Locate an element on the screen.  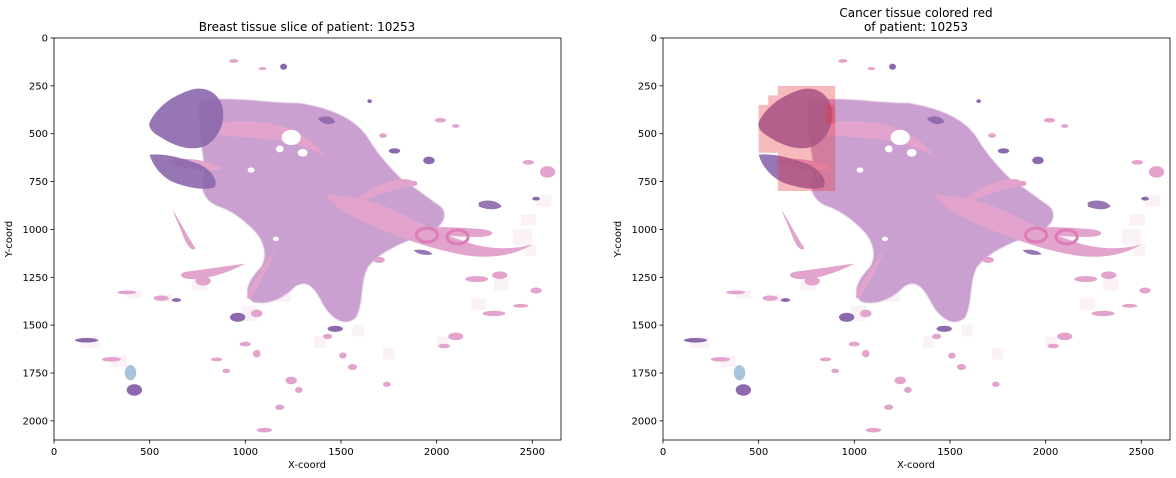
panel-2-y-axis-label: Y-coord is located at coordinates (618, 240).